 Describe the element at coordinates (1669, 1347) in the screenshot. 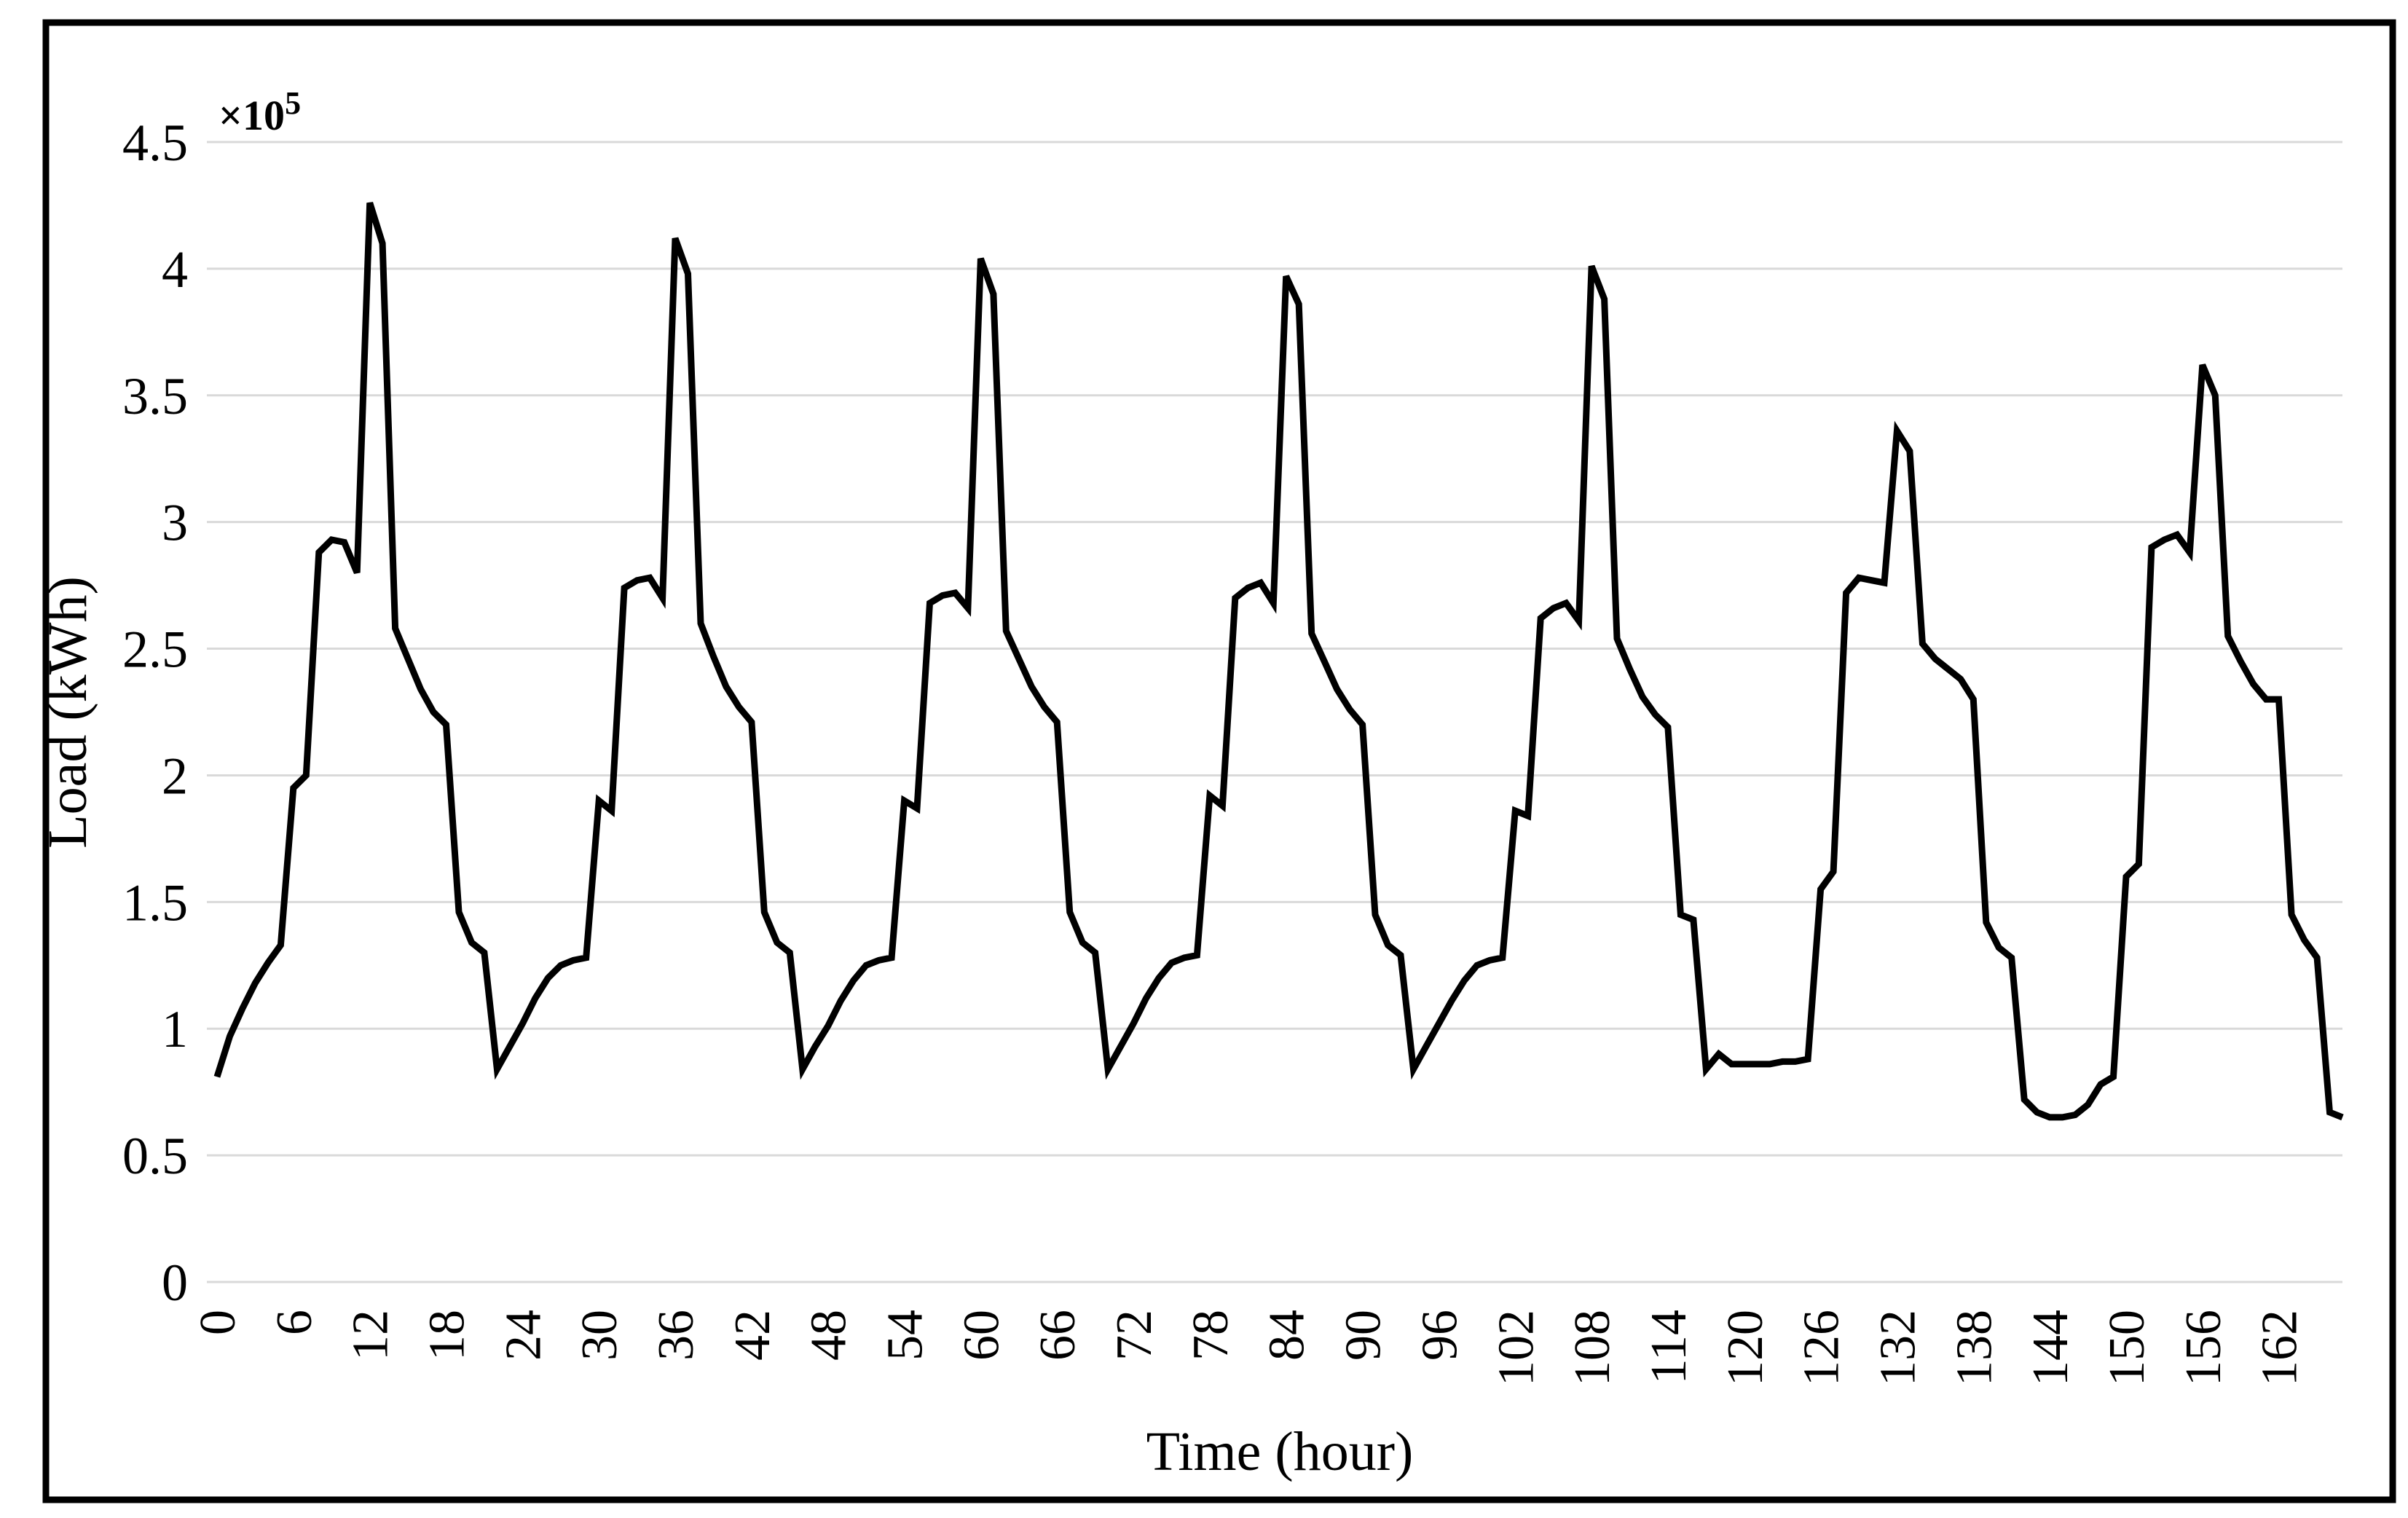

I see `x-tick-label: 114` at that location.